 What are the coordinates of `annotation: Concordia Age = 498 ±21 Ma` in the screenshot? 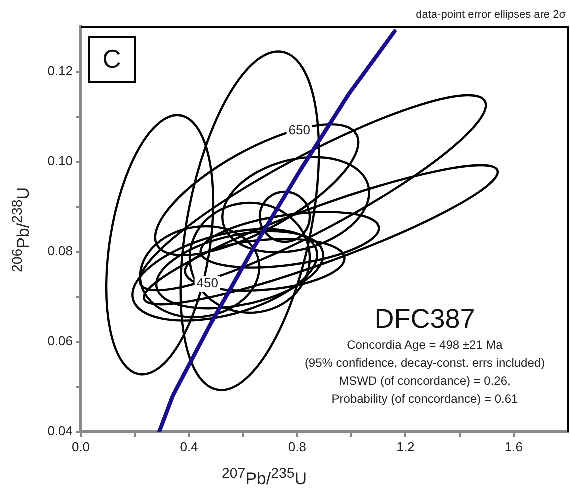 It's located at (425, 345).